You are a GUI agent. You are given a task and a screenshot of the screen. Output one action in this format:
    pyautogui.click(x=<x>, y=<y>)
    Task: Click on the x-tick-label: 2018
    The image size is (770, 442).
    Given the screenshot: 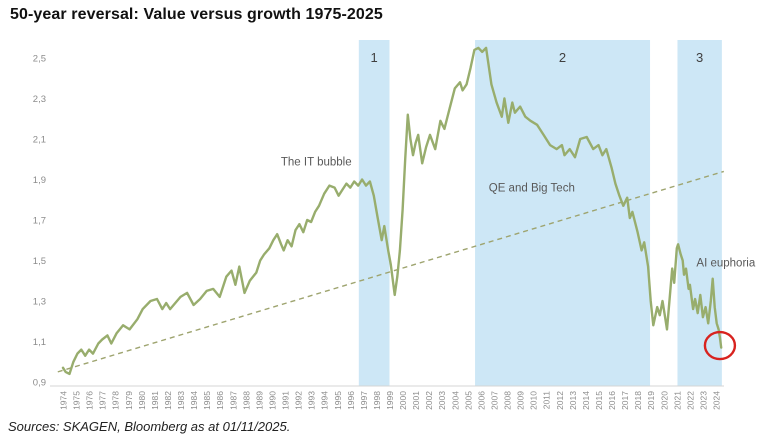 What is the action you would take?
    pyautogui.click(x=638, y=400)
    